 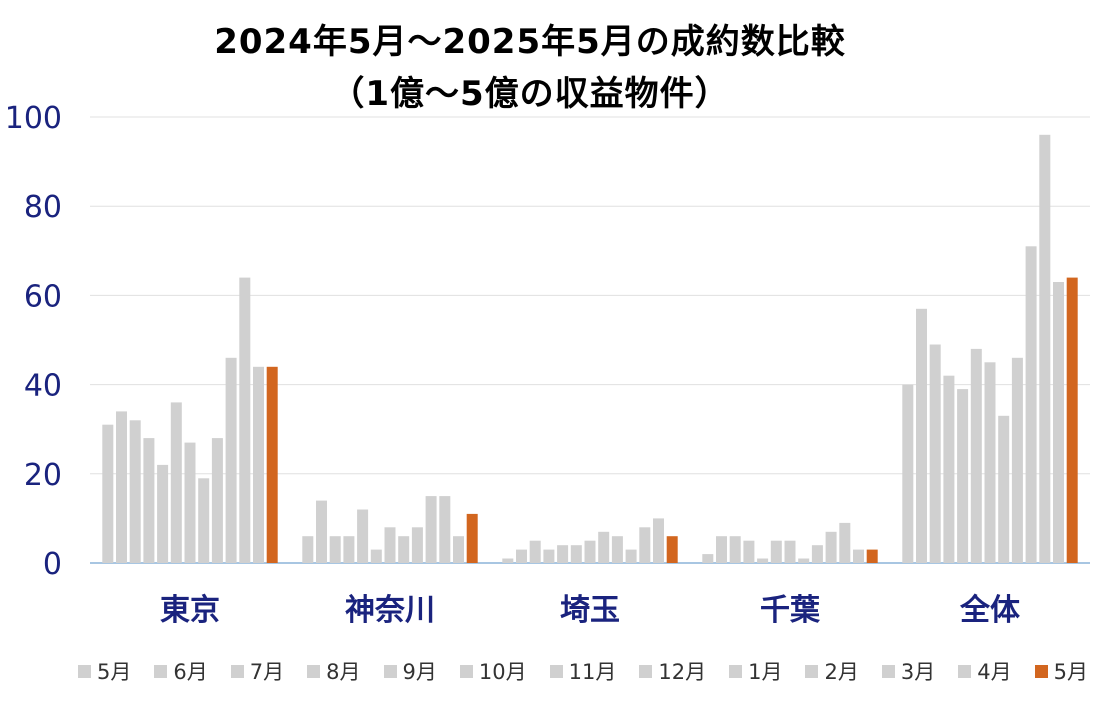 I want to click on category-label: 千葉, so click(x=790, y=610).